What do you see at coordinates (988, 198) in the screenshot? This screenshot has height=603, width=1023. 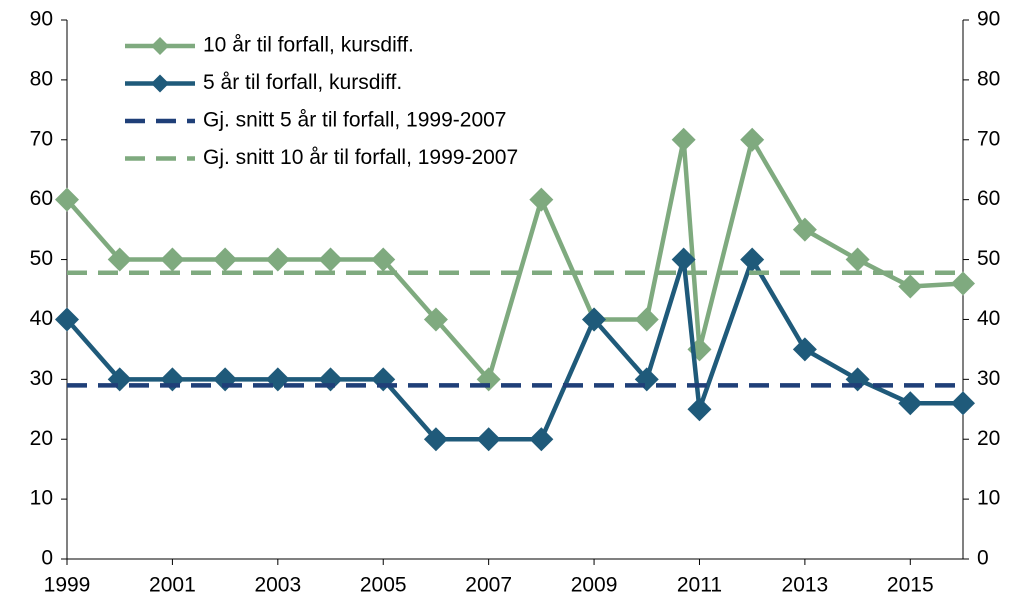 I see `y2-tick-label: 60` at bounding box center [988, 198].